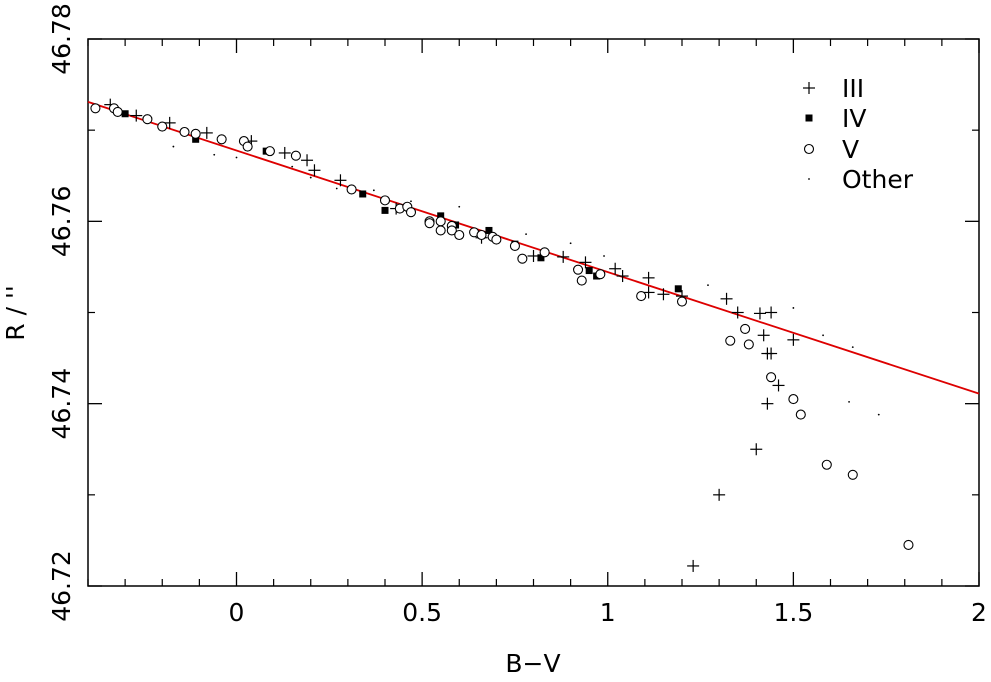 The height and width of the screenshot is (682, 991). I want to click on x-tick-label: 0, so click(237, 612).